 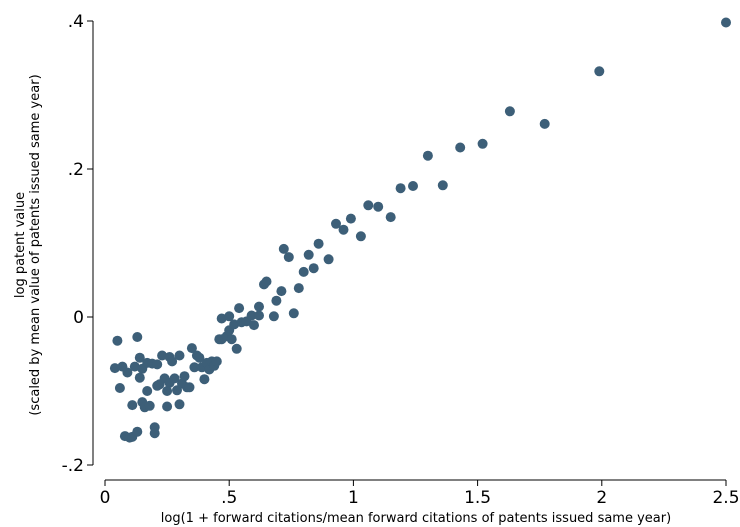 I want to click on x-tick-label: 2.5, so click(x=725, y=498).